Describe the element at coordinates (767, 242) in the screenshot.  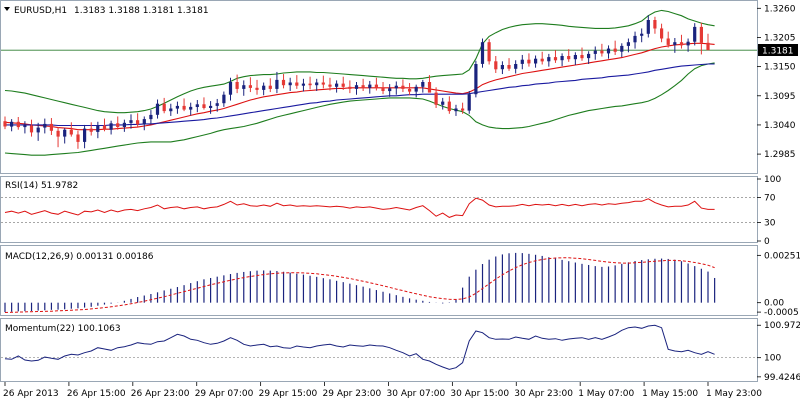
I see `rsi-y-tick-label: 0` at that location.